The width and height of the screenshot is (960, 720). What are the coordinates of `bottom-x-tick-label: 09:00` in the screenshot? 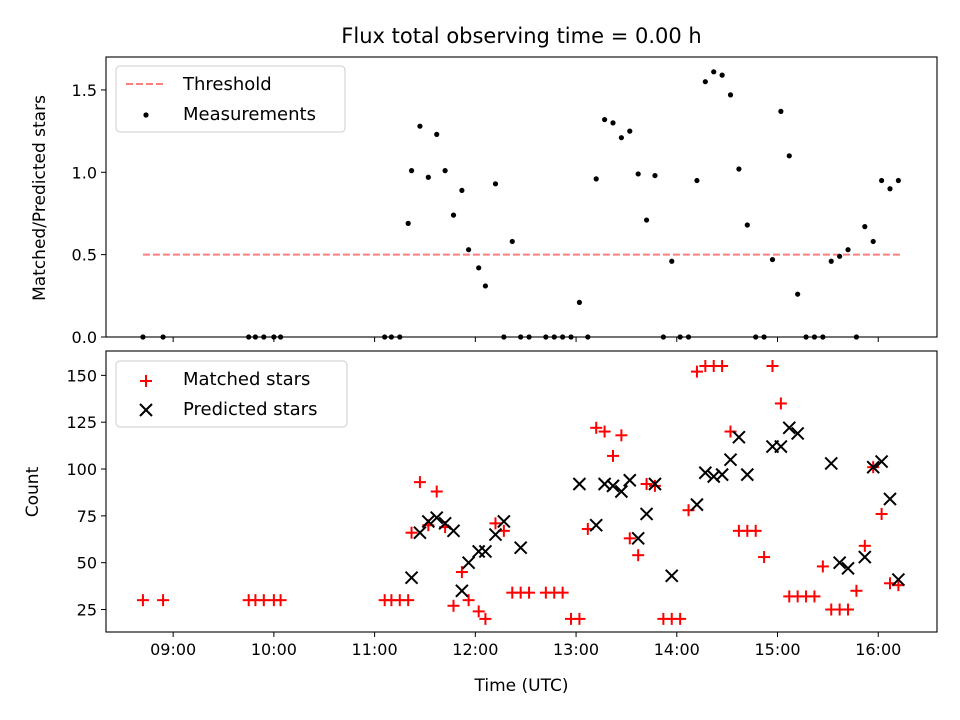 It's located at (173, 649).